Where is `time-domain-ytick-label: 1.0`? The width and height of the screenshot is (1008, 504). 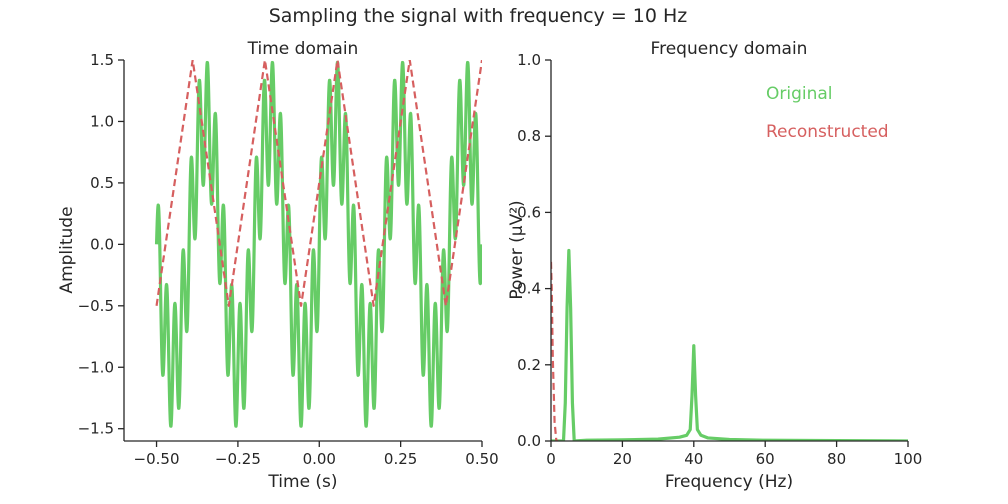
time-domain-ytick-label: 1.0 is located at coordinates (102, 121).